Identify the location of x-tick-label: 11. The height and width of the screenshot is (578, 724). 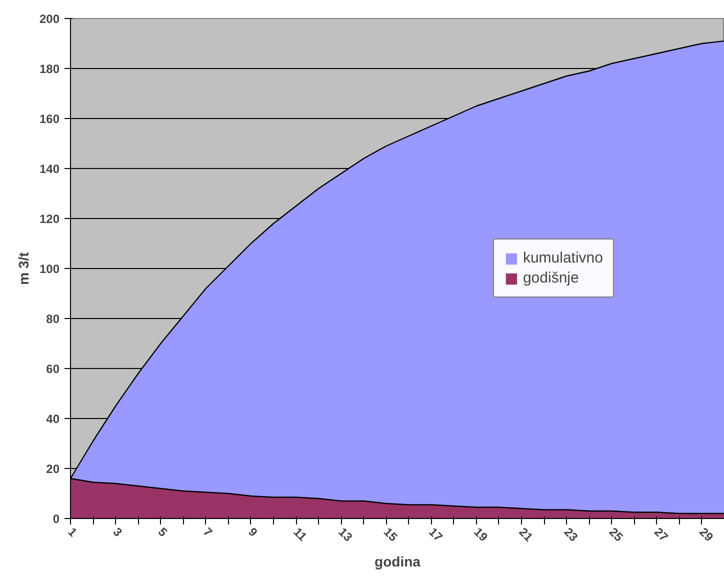
(300, 534).